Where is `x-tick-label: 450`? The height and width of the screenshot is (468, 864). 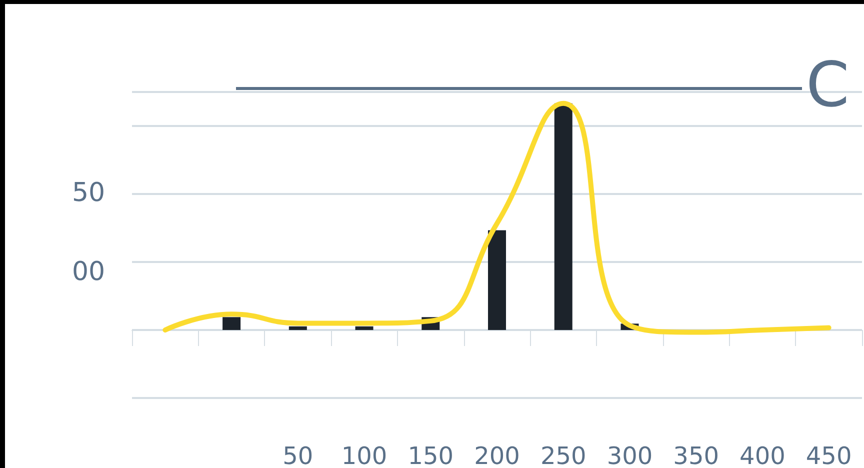
x-tick-label: 450 is located at coordinates (829, 455).